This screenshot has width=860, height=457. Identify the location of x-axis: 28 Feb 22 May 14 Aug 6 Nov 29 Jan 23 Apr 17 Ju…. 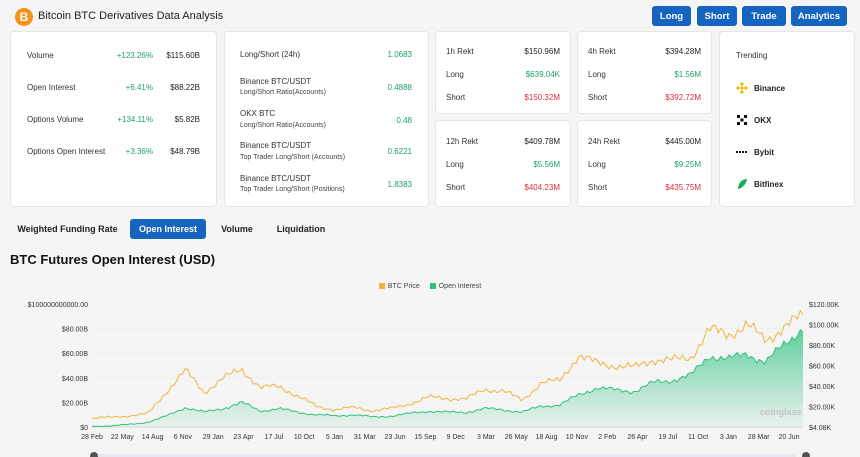
(440, 437).